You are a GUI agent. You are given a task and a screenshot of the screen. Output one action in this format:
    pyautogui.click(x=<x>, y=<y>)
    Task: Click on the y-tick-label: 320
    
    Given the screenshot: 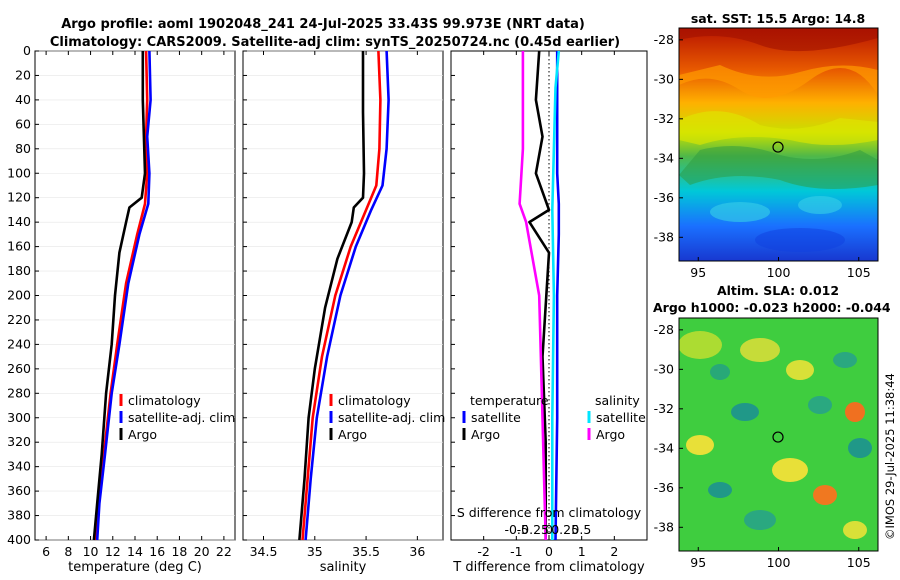 What is the action you would take?
    pyautogui.click(x=19, y=441)
    